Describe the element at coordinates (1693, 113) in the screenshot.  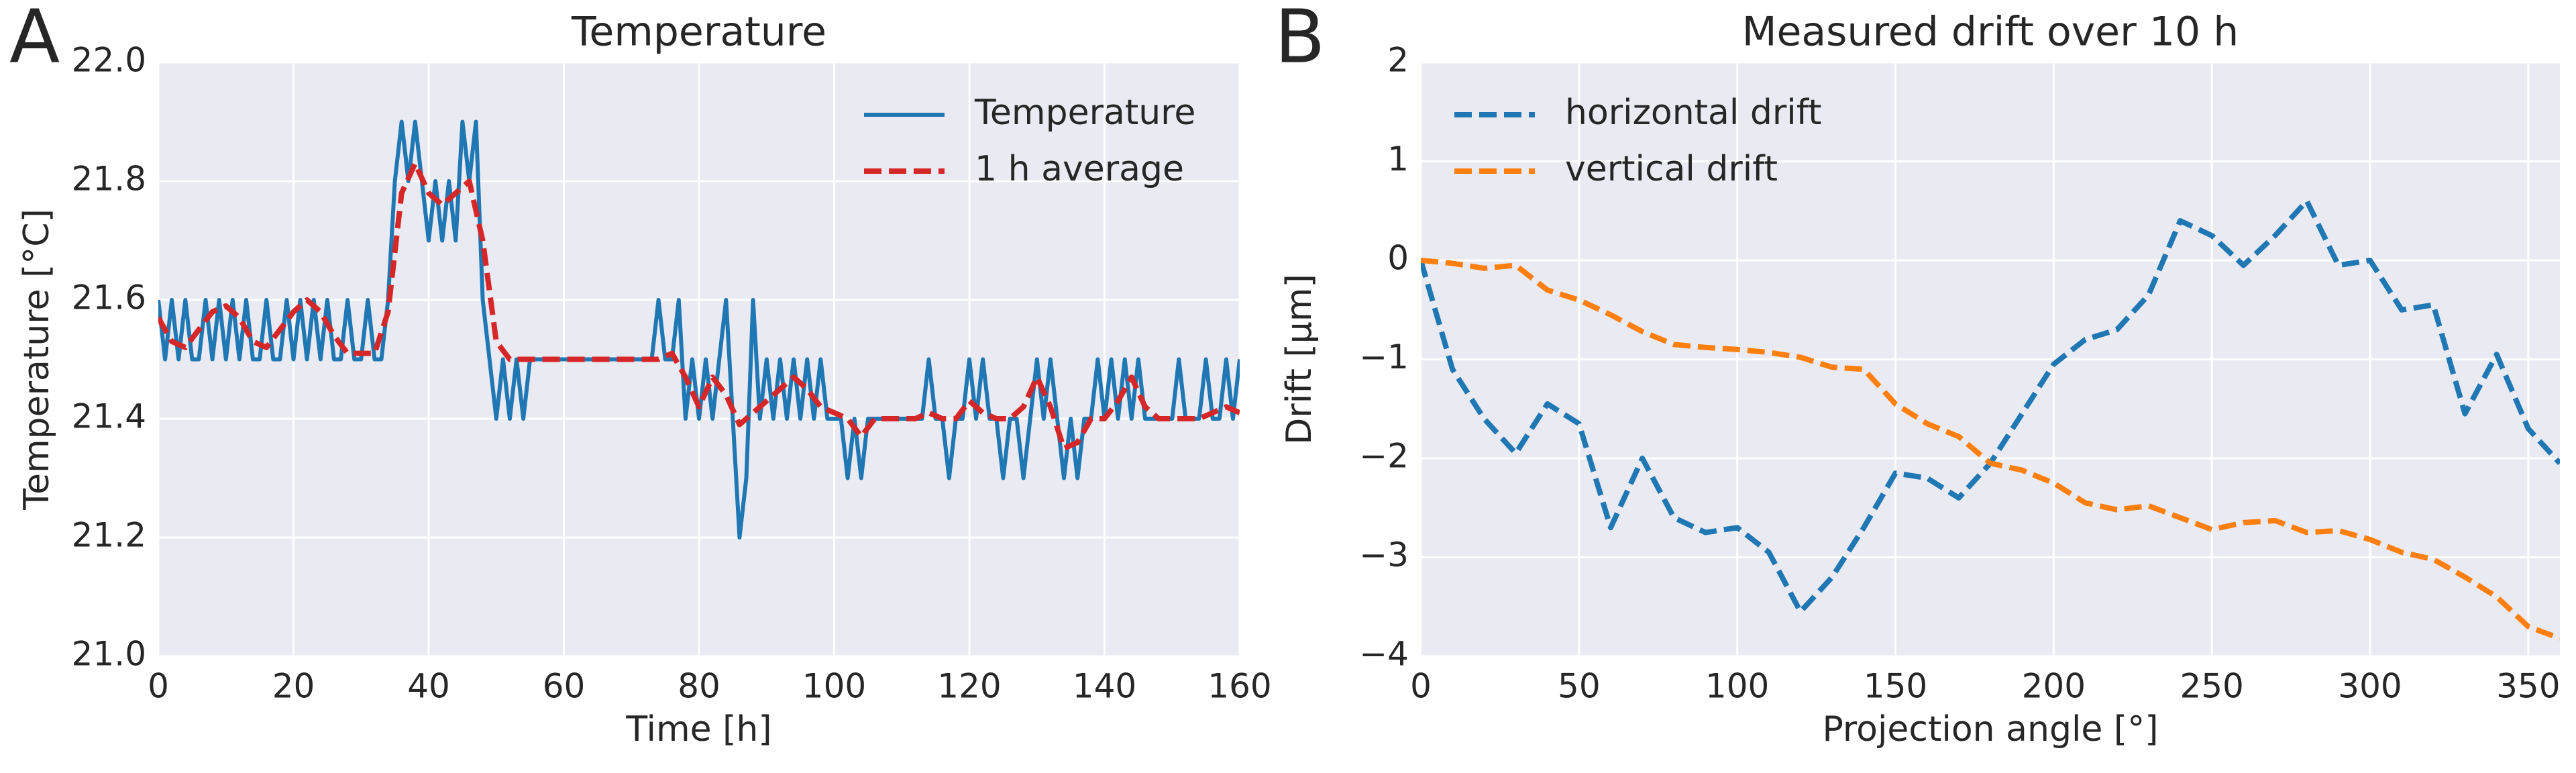
I see `legend-label: horizontal drift` at that location.